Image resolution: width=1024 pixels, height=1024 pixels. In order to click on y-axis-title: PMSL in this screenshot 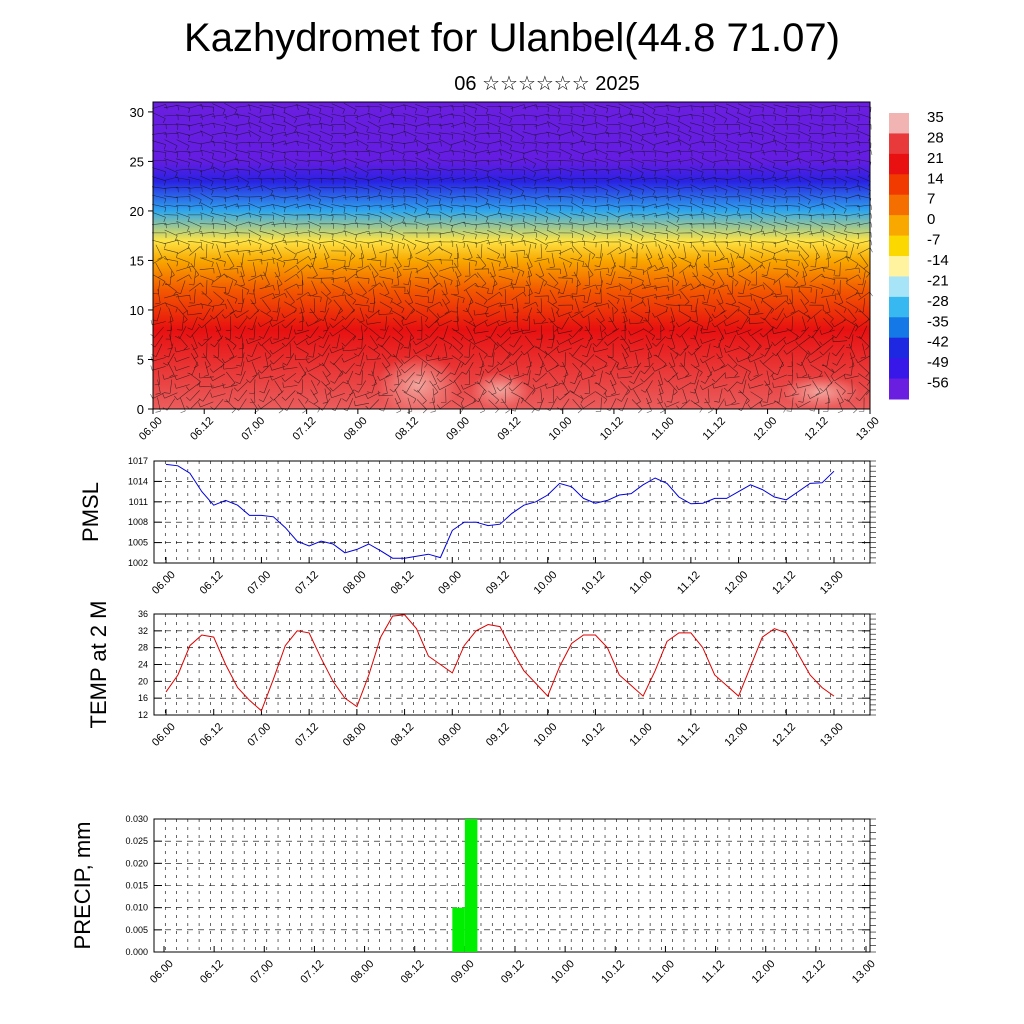, I will do `click(90, 512)`.